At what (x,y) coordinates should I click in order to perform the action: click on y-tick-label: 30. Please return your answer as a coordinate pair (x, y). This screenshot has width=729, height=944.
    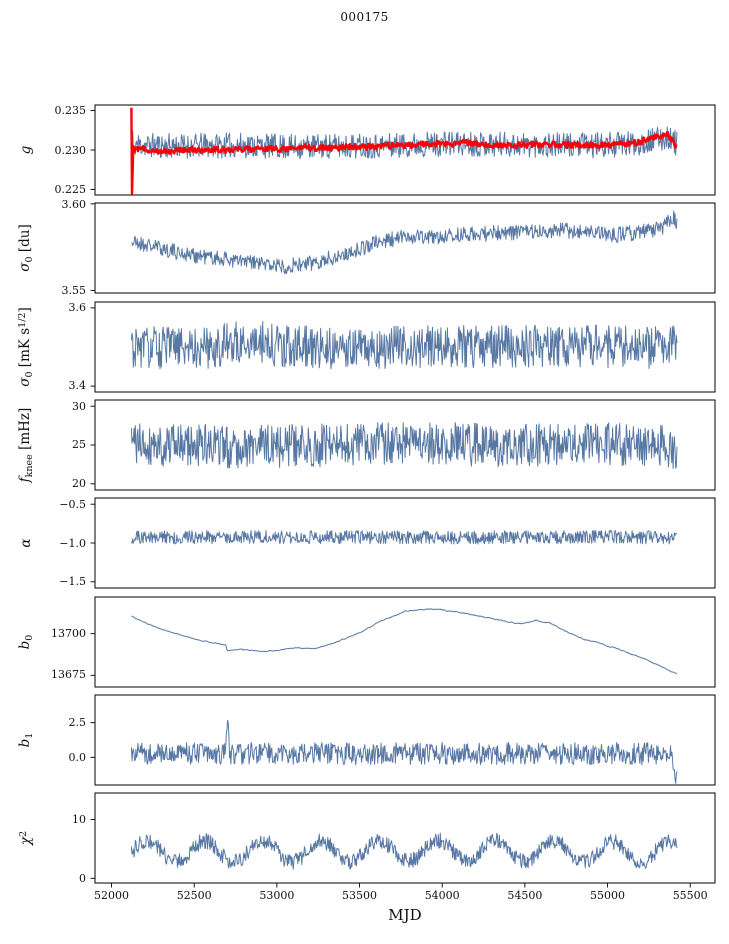
    Looking at the image, I should click on (79, 406).